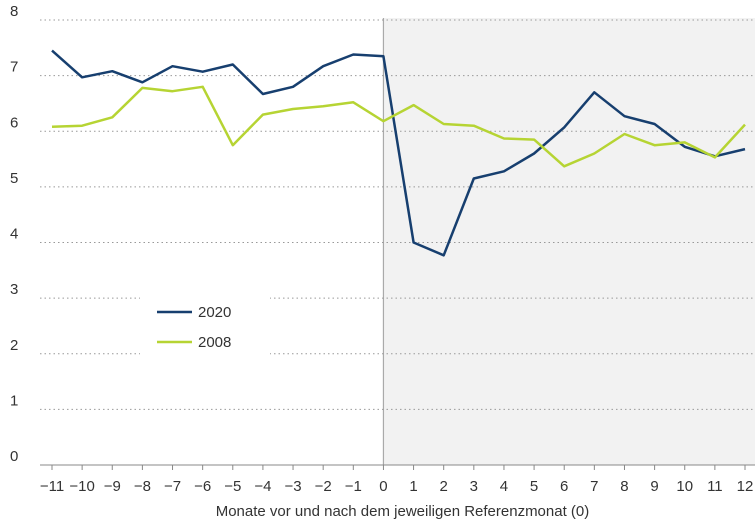  I want to click on y-tick-label: 0, so click(14, 456).